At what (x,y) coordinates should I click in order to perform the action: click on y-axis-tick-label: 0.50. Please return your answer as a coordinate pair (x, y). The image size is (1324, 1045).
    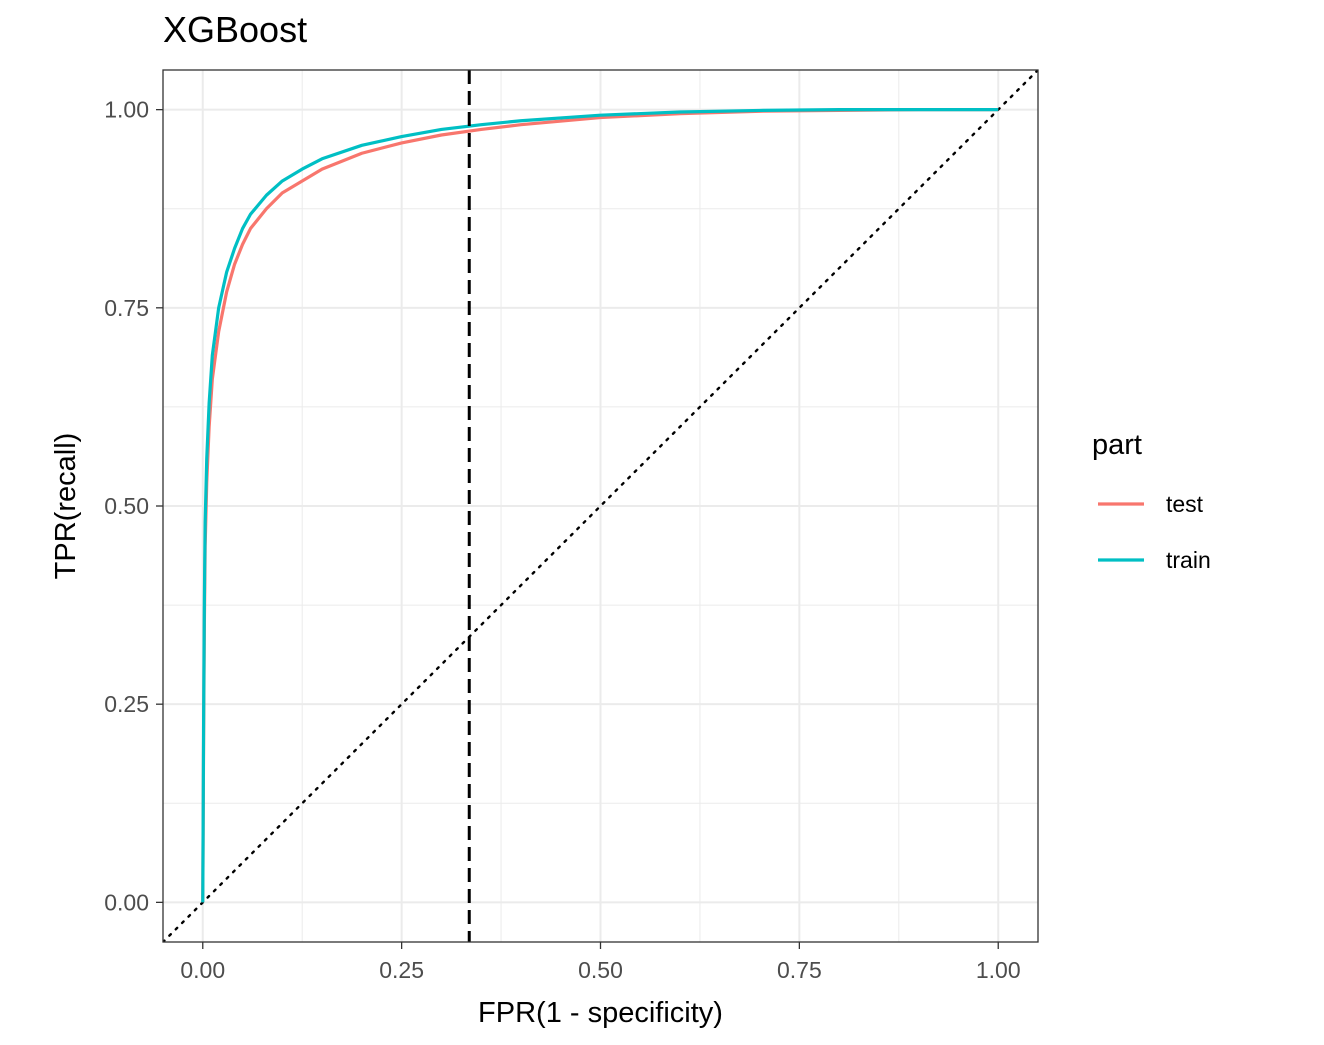
    Looking at the image, I should click on (126, 506).